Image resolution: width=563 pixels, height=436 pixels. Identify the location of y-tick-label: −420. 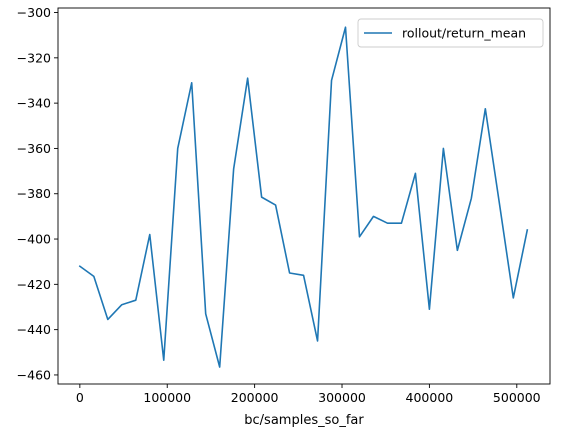
(34, 284).